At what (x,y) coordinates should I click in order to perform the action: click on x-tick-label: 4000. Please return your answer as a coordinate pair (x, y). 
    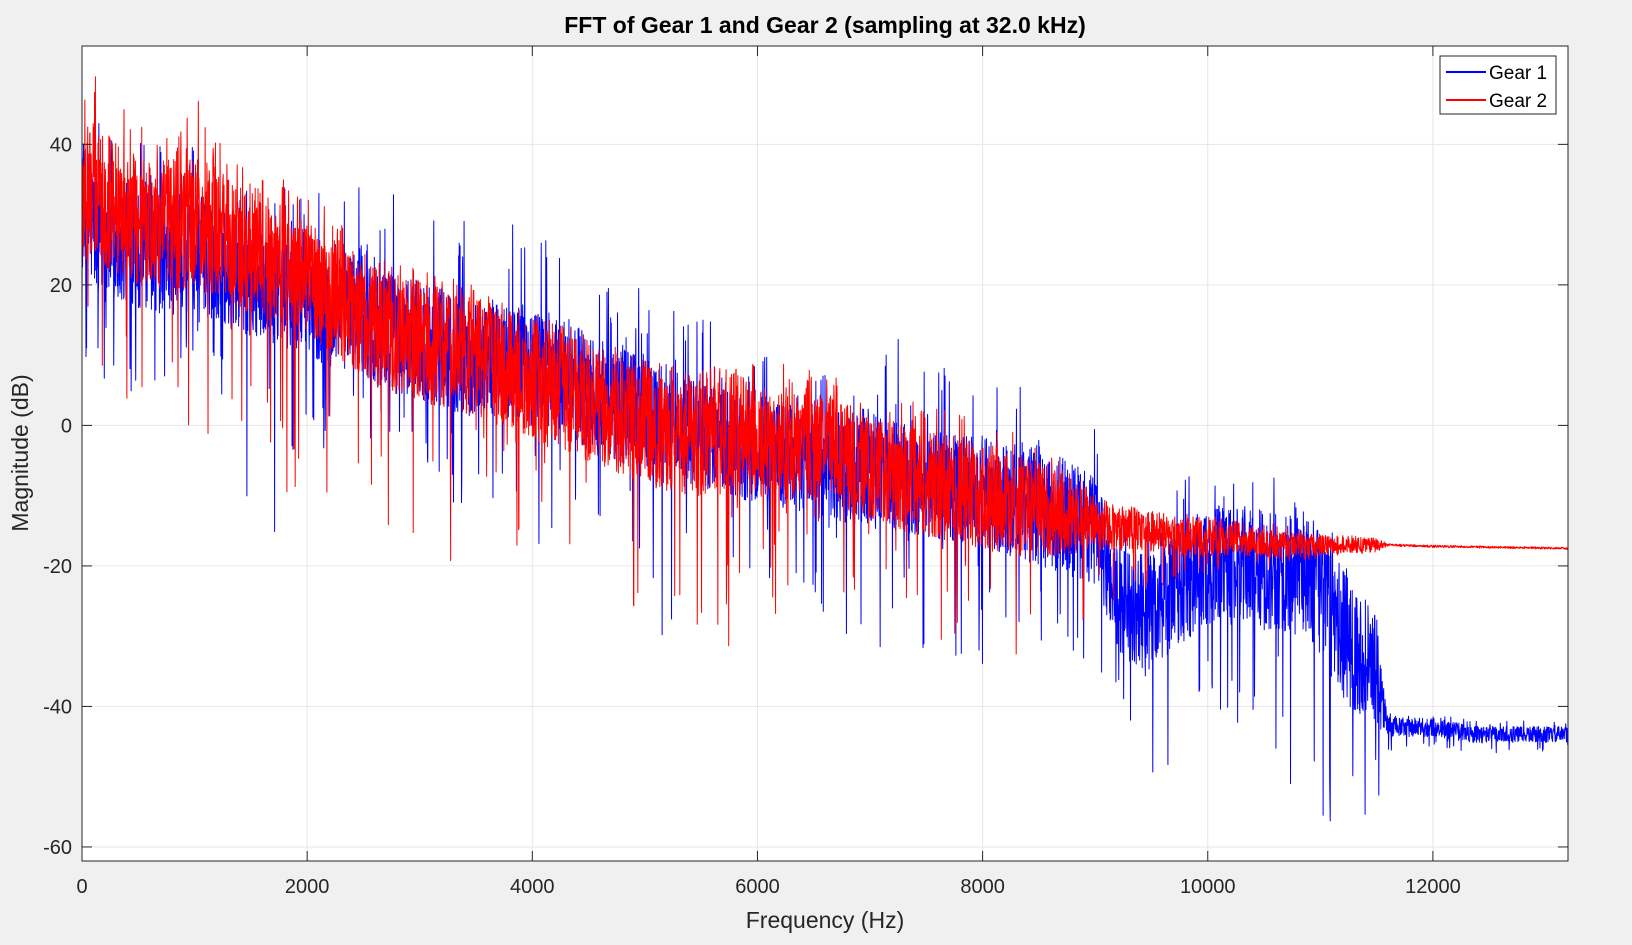
    Looking at the image, I should click on (532, 887).